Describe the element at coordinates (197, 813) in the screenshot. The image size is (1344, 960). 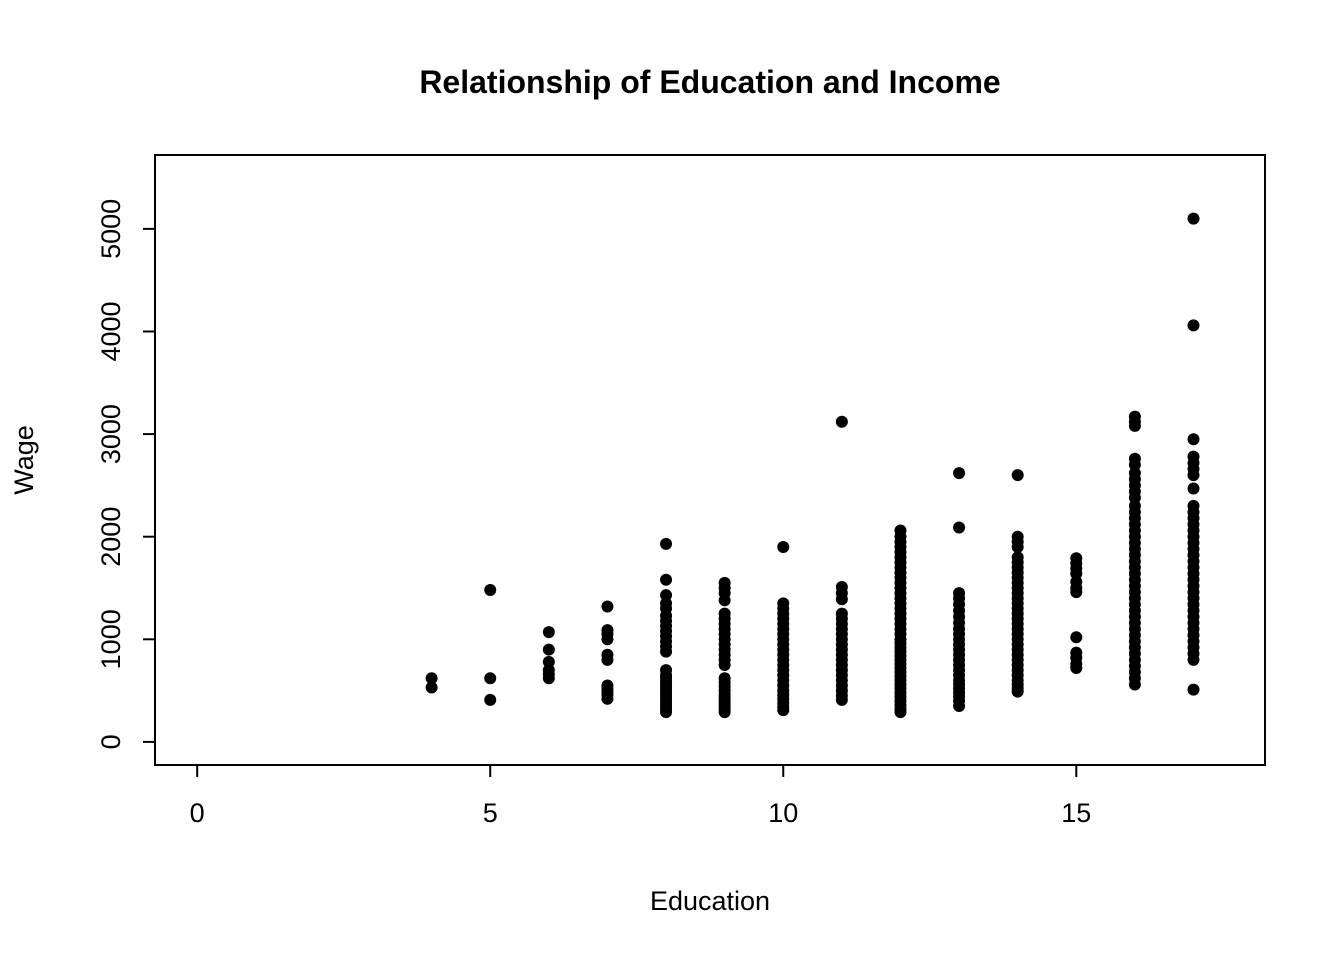
I see `x-tick-label: 0` at that location.